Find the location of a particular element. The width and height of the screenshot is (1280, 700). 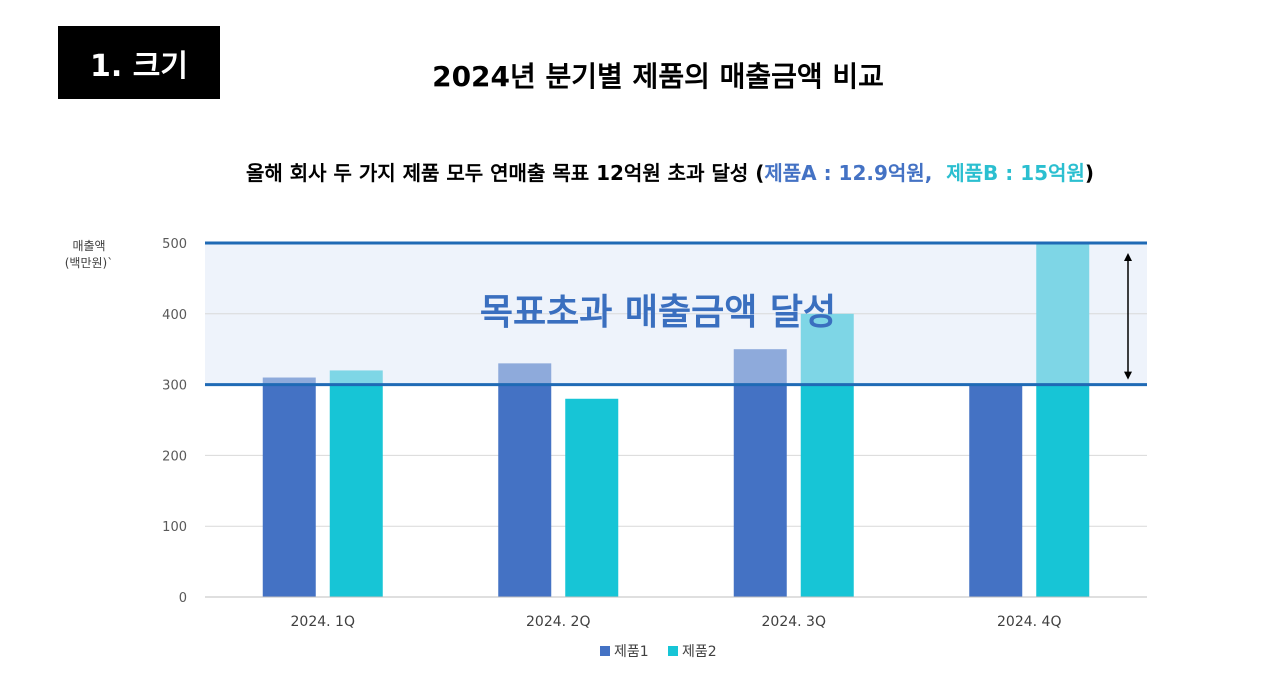

page-title: 2024년 분기별 제품의 매출금액 비교 is located at coordinates (658, 76).